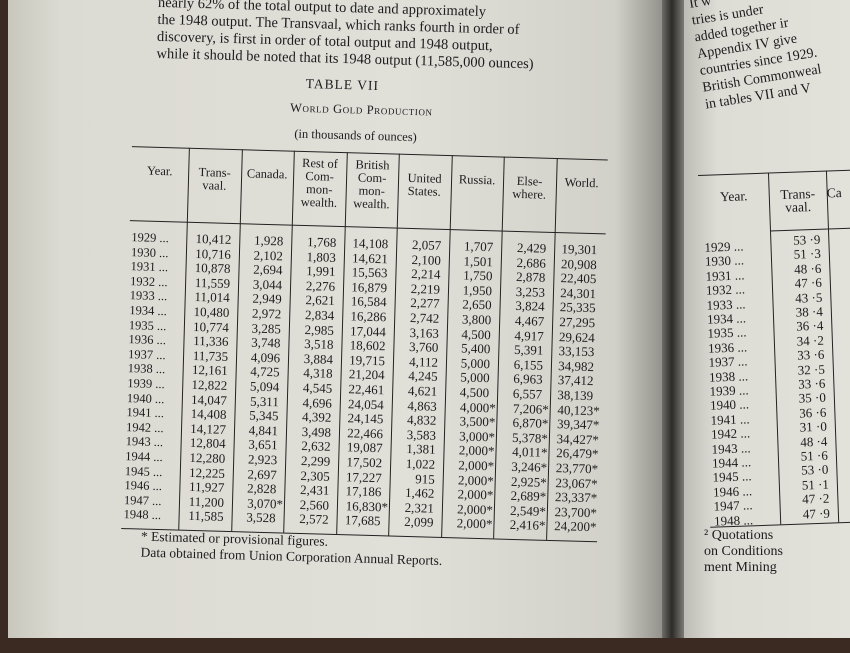  What do you see at coordinates (740, 567) in the screenshot?
I see `footnote-line: ment Mining` at bounding box center [740, 567].